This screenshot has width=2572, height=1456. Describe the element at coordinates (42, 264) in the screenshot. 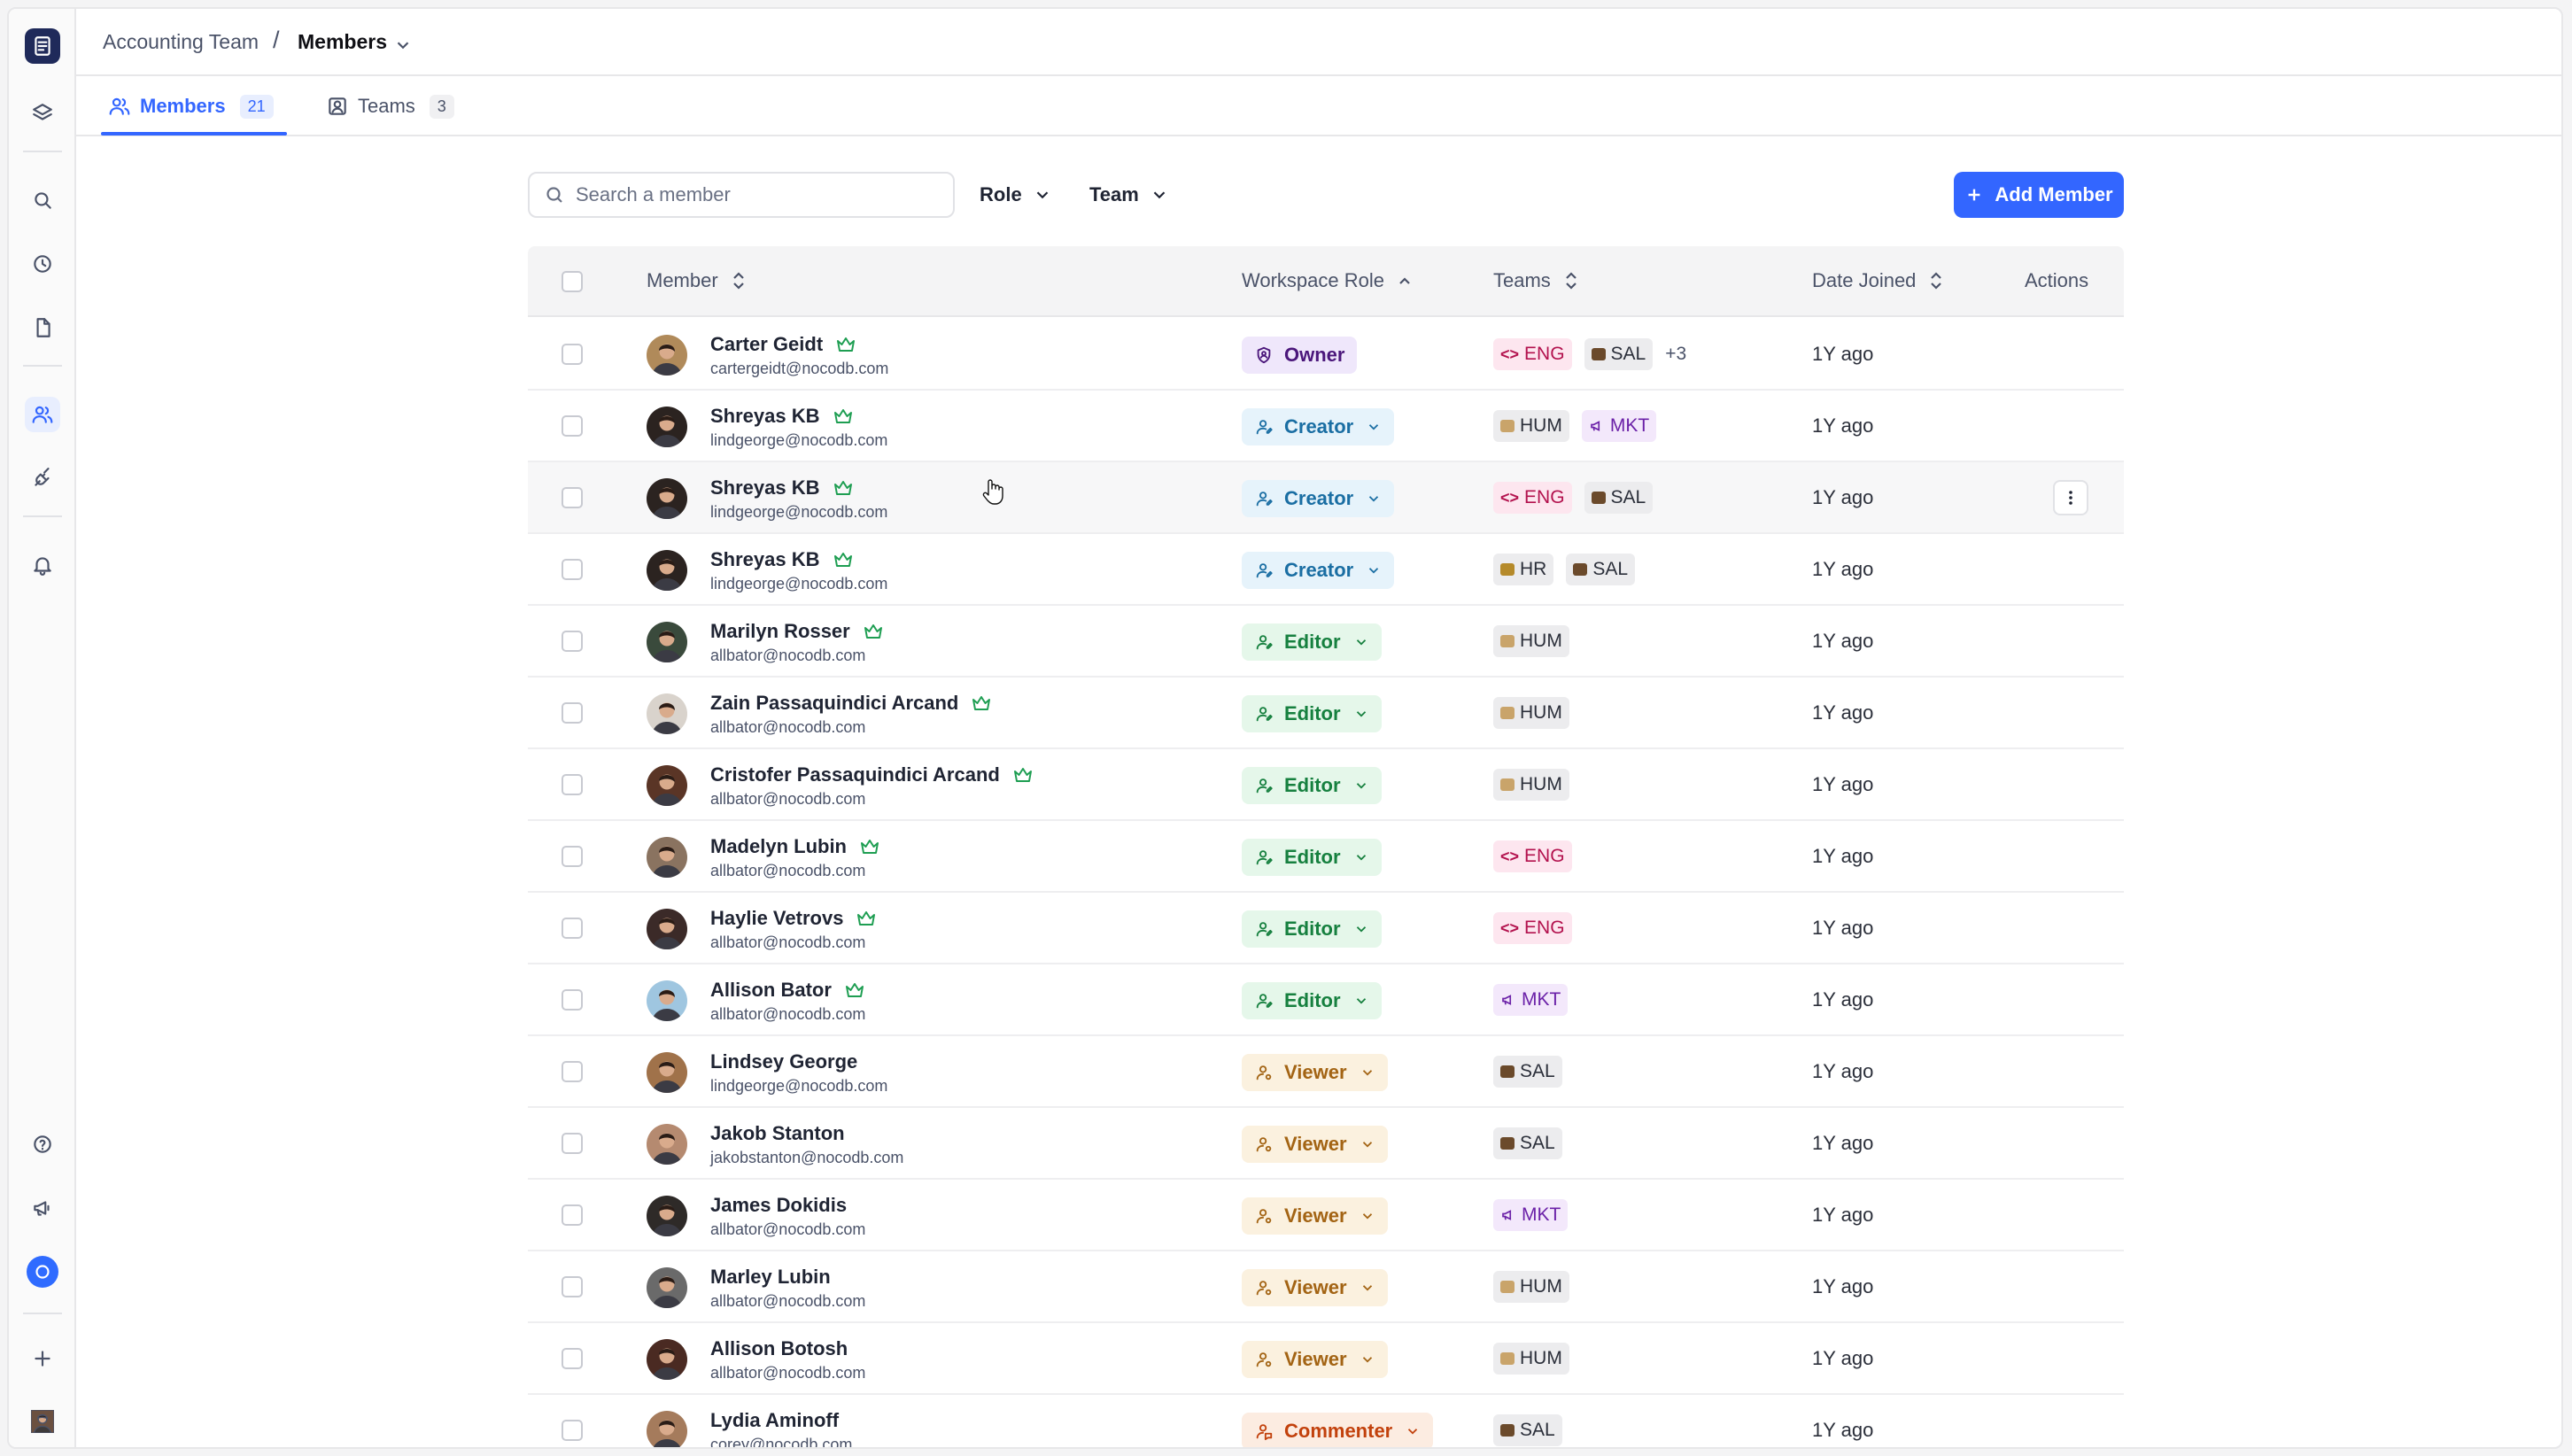

I see `clock-icon` at that location.